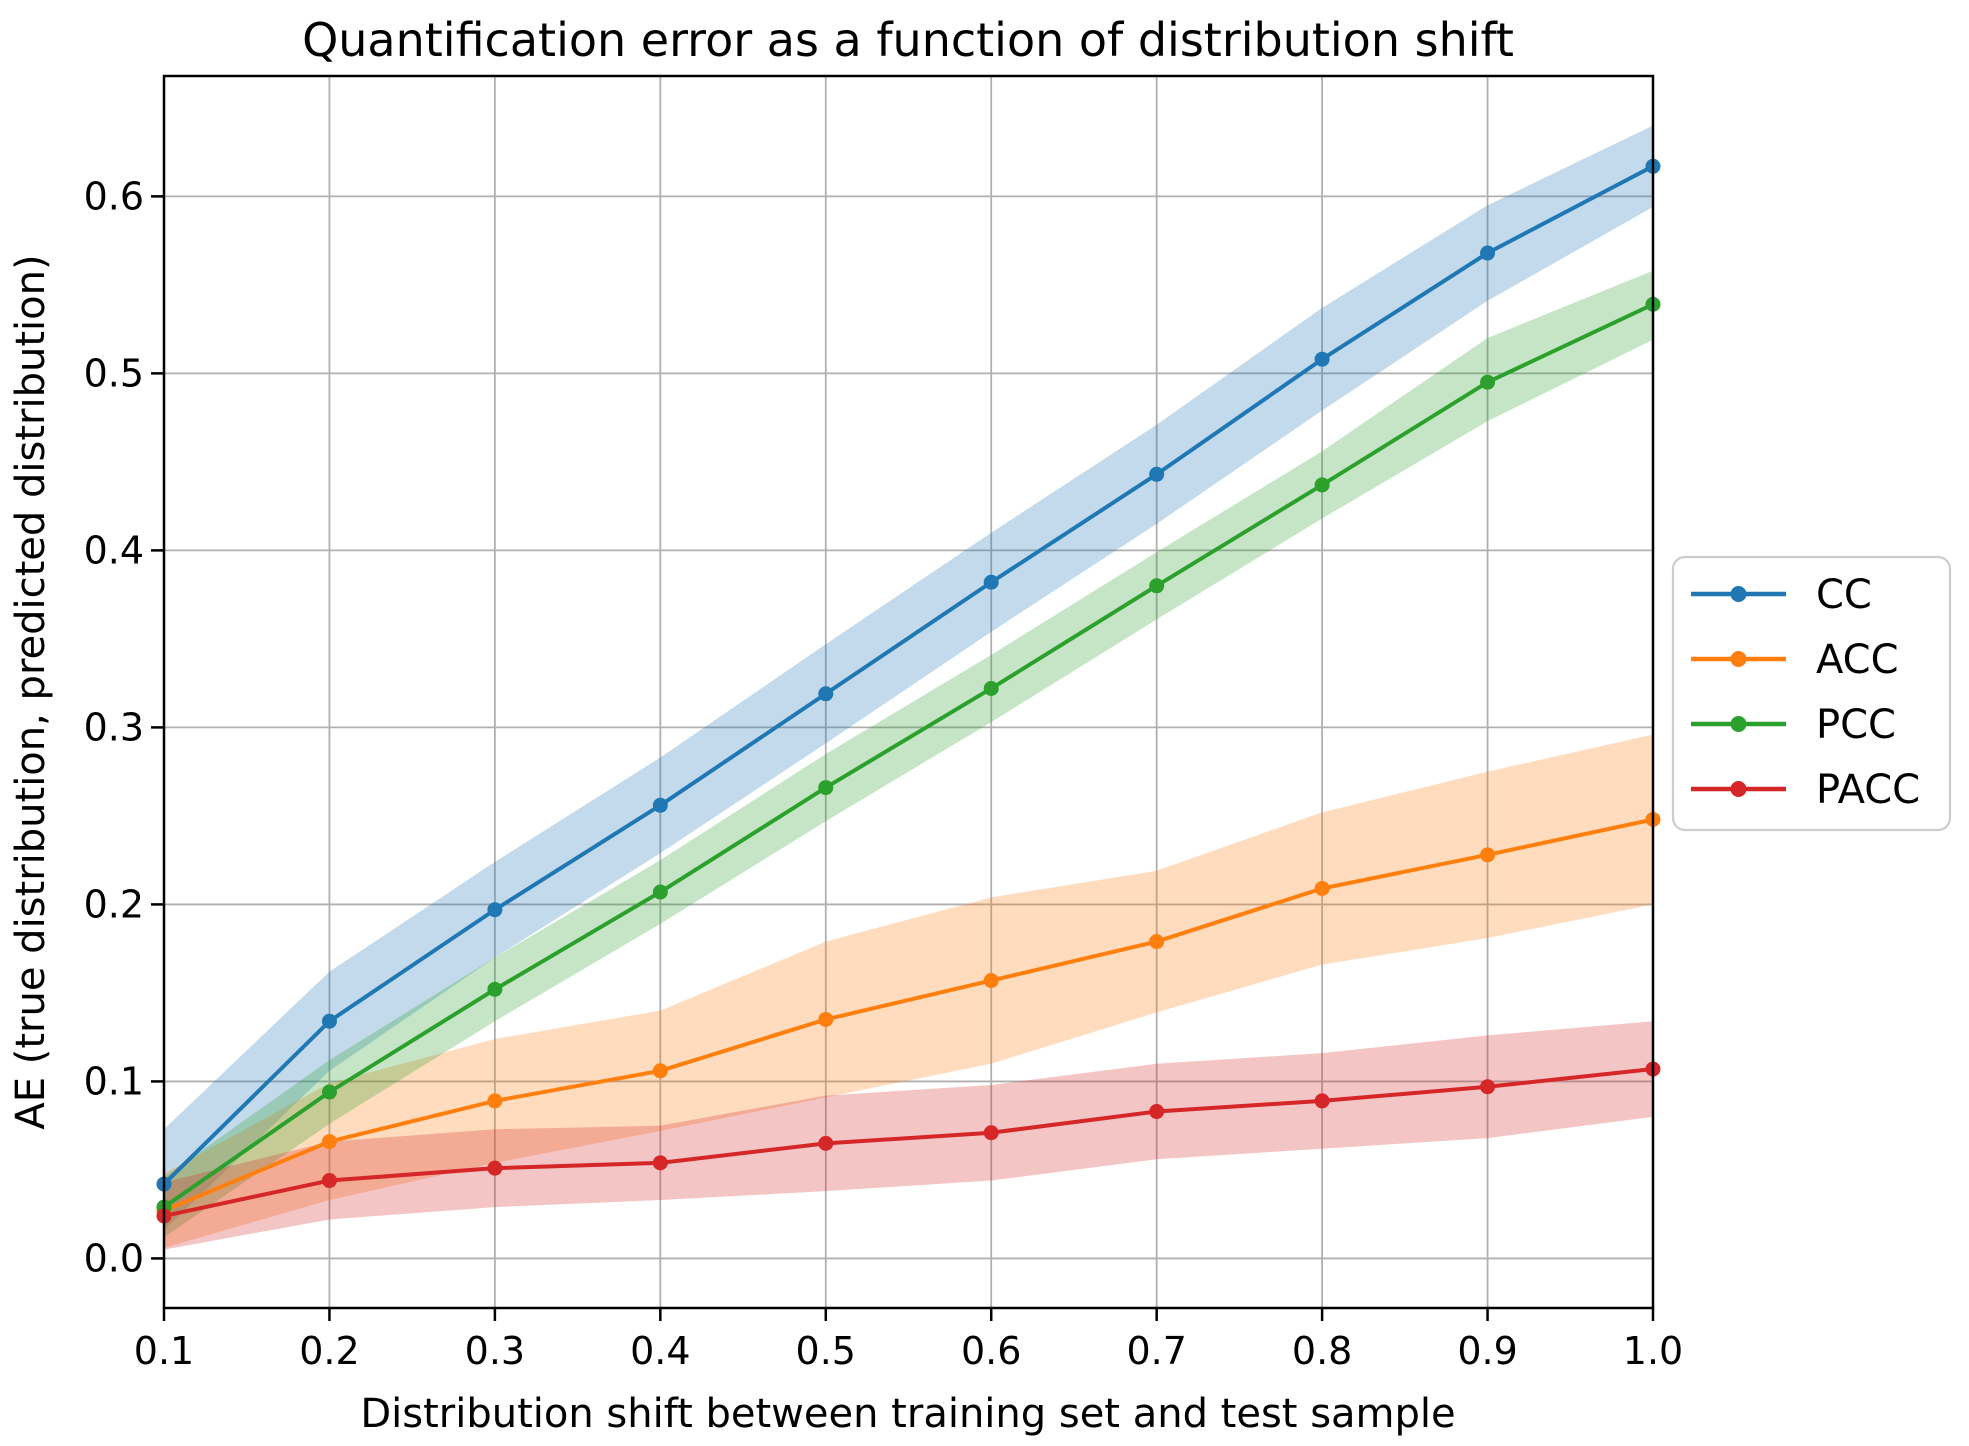  I want to click on x-tick-label: 0.1, so click(164, 1351).